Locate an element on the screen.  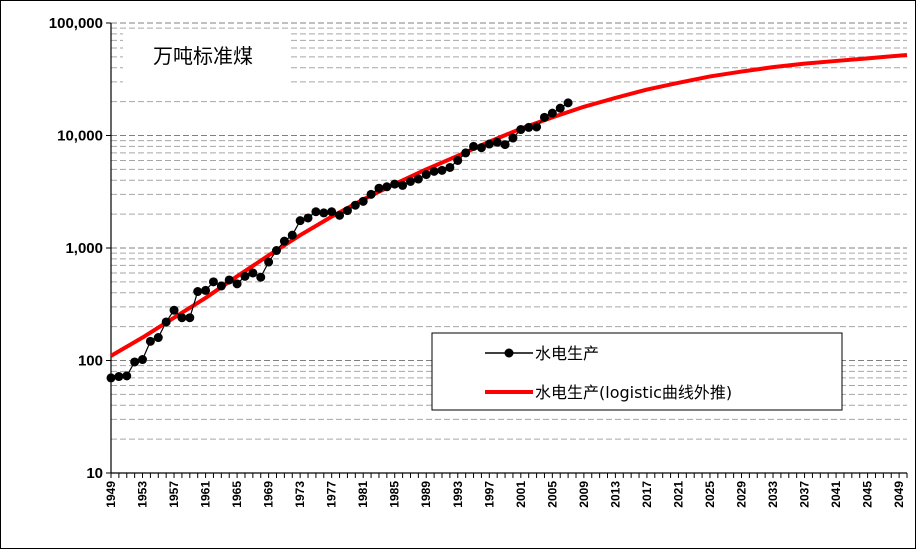
legend: 水电生产 水电生产(logistic曲线外推) is located at coordinates (637, 371).